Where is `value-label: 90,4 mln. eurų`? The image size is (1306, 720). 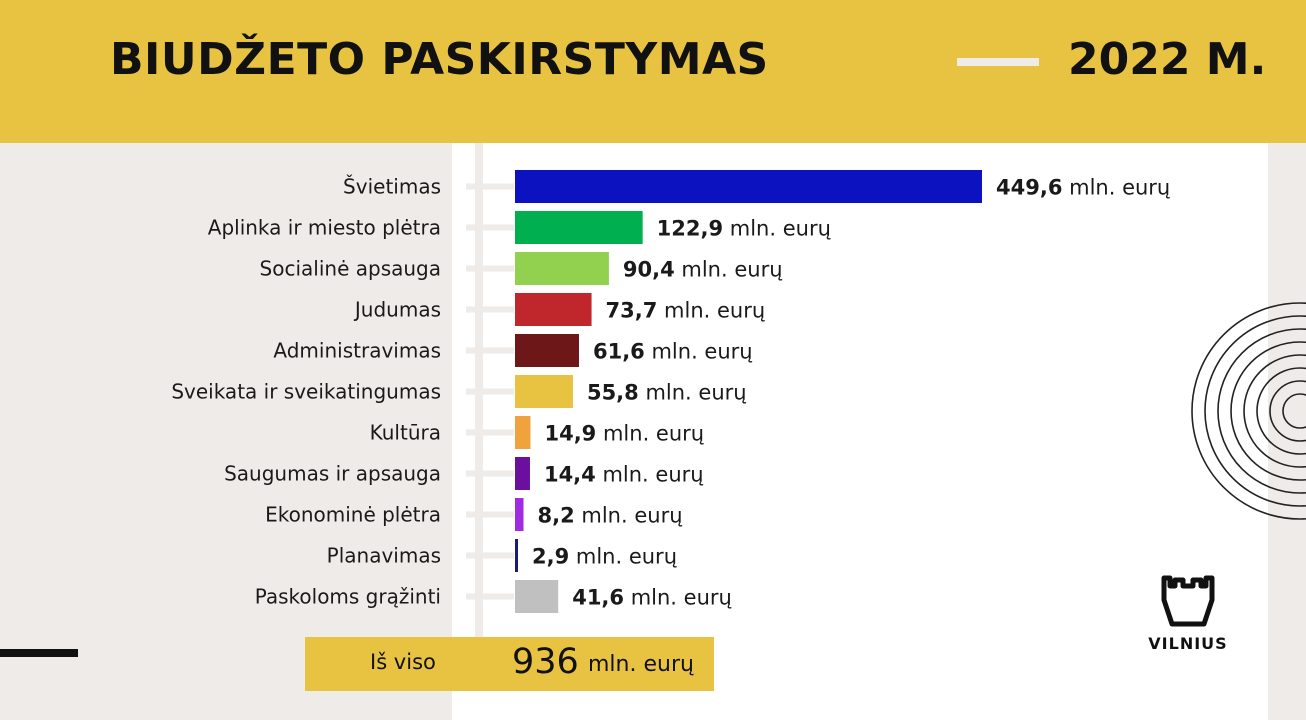 value-label: 90,4 mln. eurų is located at coordinates (703, 270).